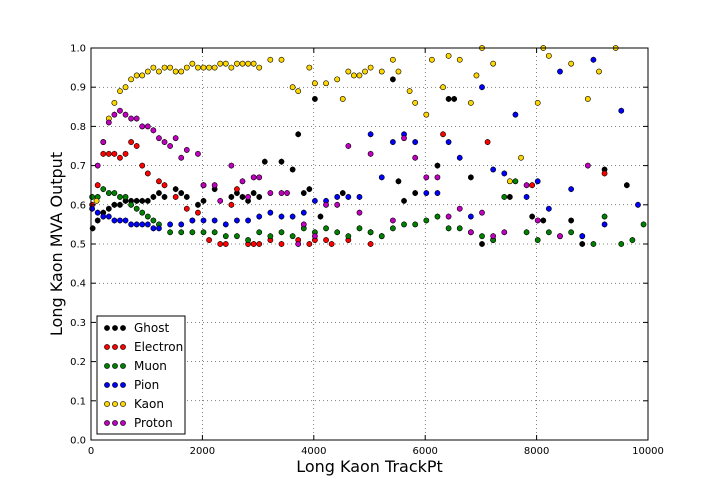 This screenshot has height=504, width=720. Describe the element at coordinates (56, 244) in the screenshot. I see `y-axis-title: Long Kaon MVA Output` at that location.